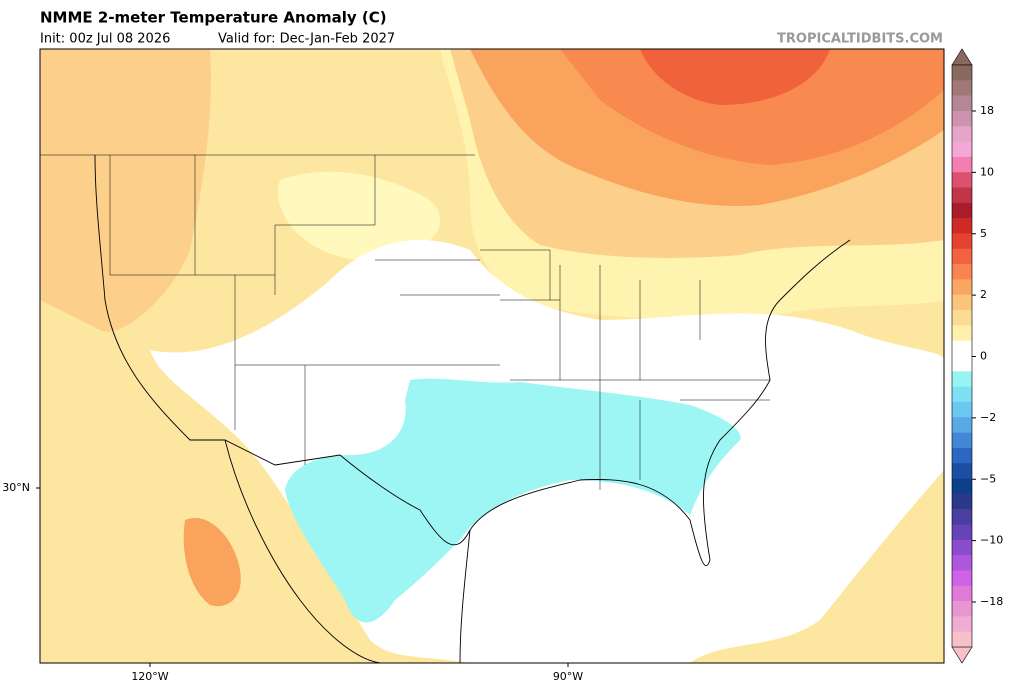 The image size is (1024, 692). What do you see at coordinates (306, 39) in the screenshot?
I see `valid-time: Valid for: Dec-Jan-Feb 2027` at bounding box center [306, 39].